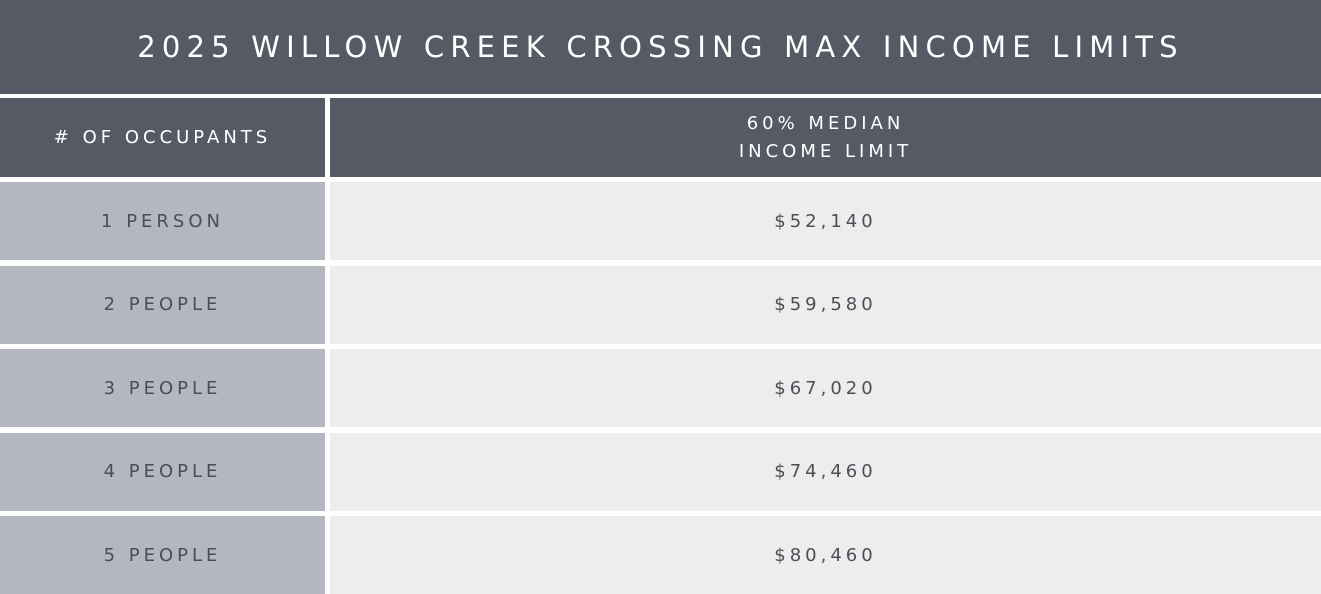 Image resolution: width=1321 pixels, height=594 pixels. I want to click on occupants-cell: 5 PEOPLE, so click(162, 555).